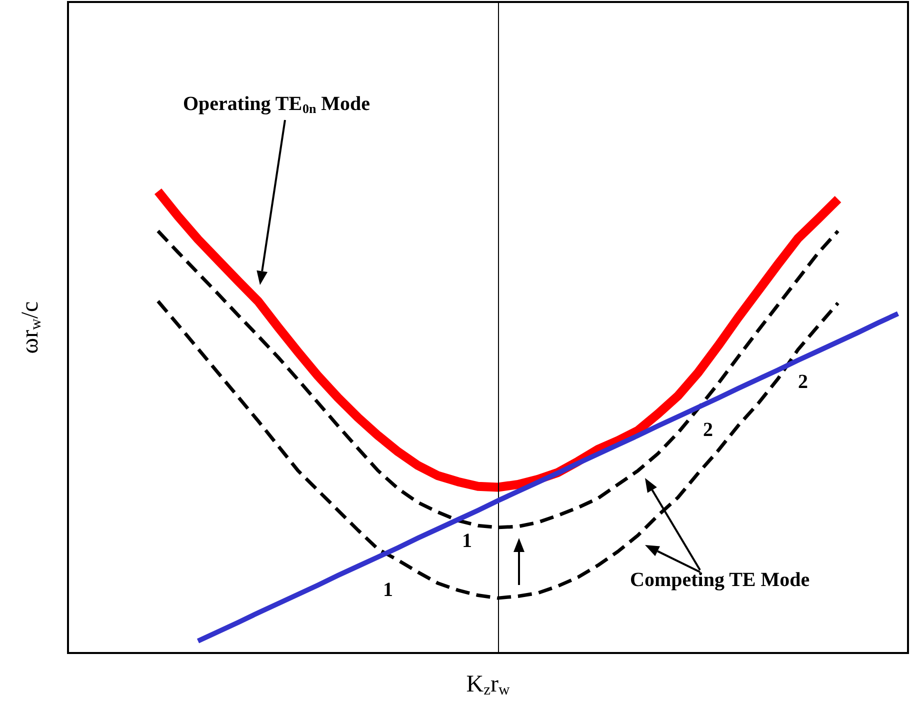 The height and width of the screenshot is (708, 924). I want to click on y-axis-title: ωrw/c, so click(31, 327).